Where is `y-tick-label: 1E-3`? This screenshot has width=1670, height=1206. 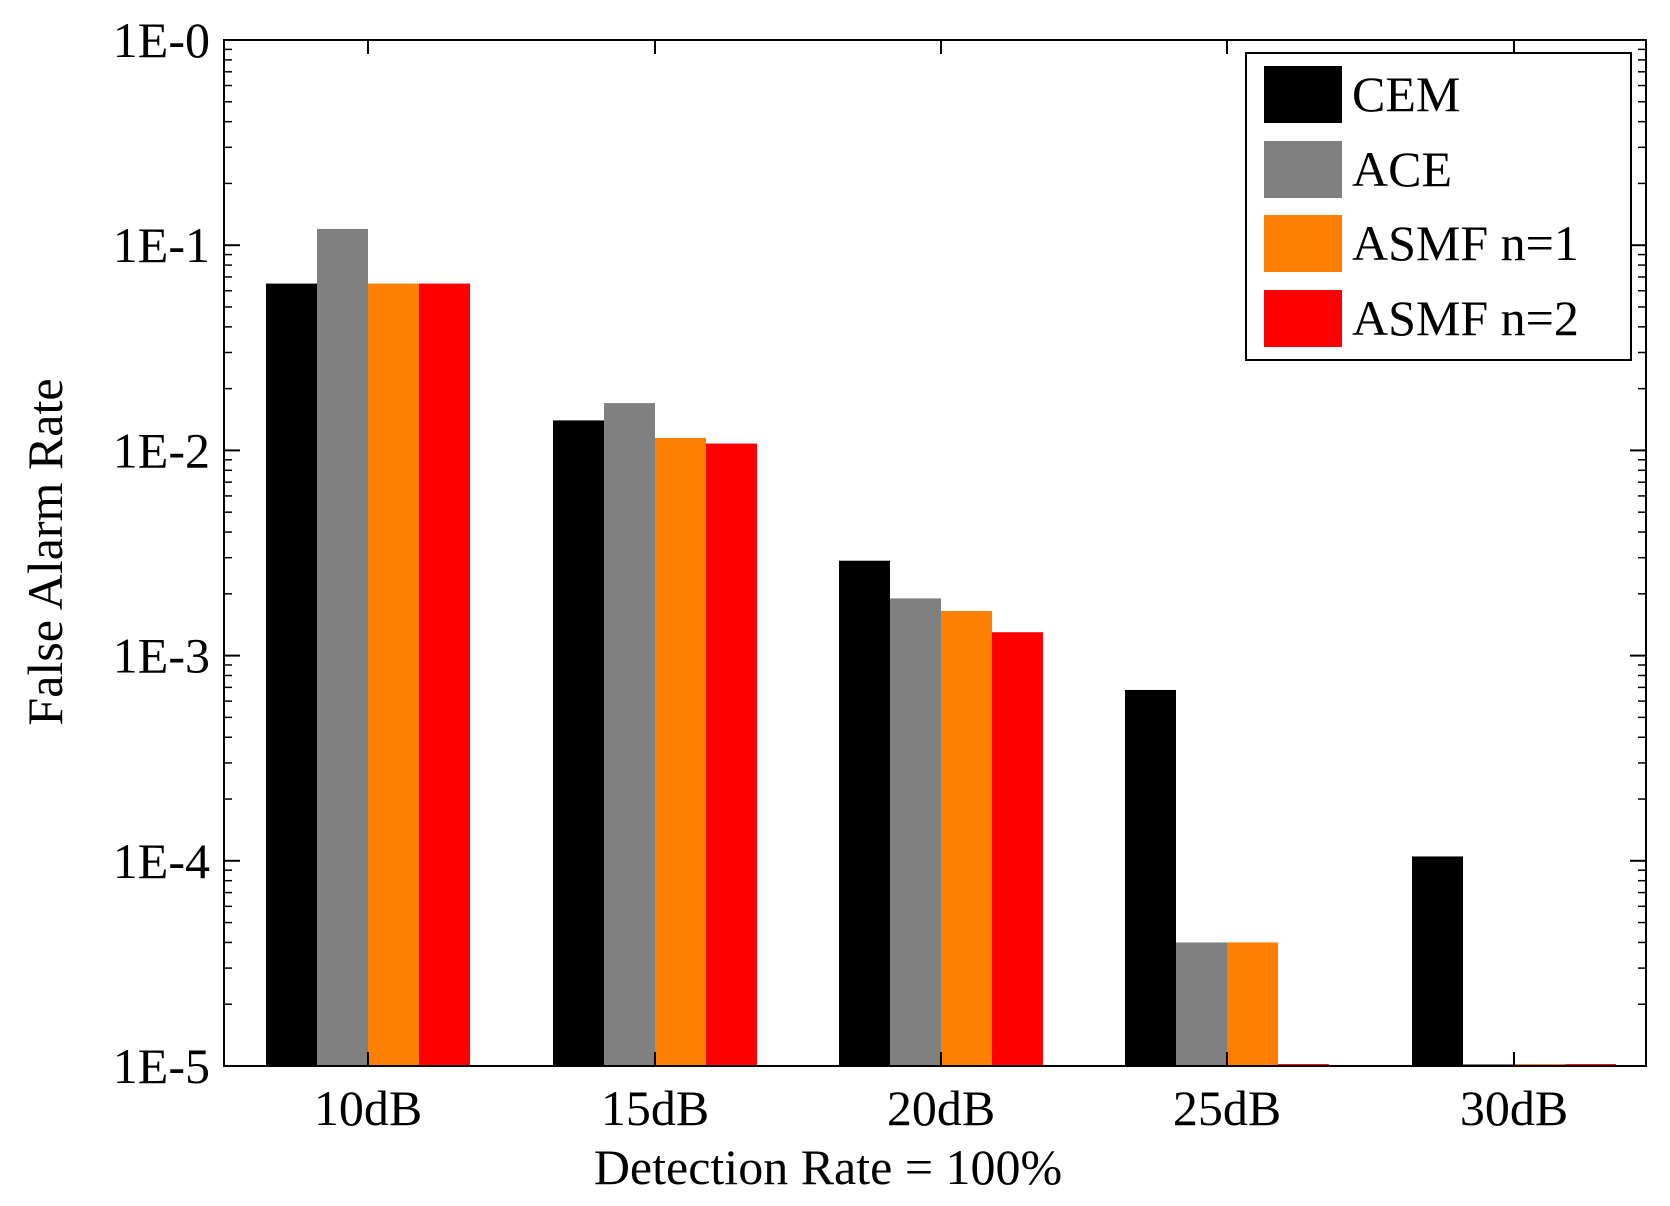
y-tick-label: 1E-3 is located at coordinates (161, 656).